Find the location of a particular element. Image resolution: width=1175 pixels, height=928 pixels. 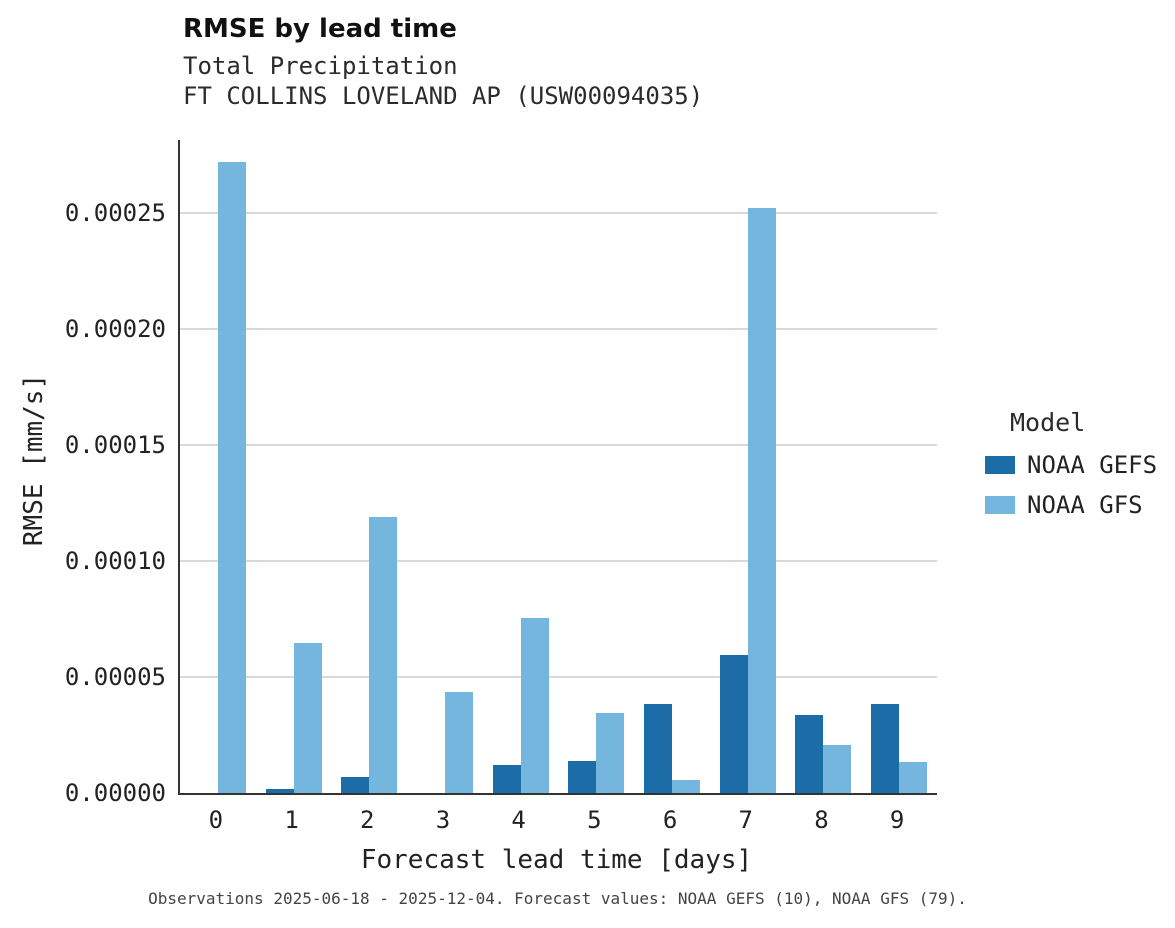

legend-title: Model is located at coordinates (1048, 422).